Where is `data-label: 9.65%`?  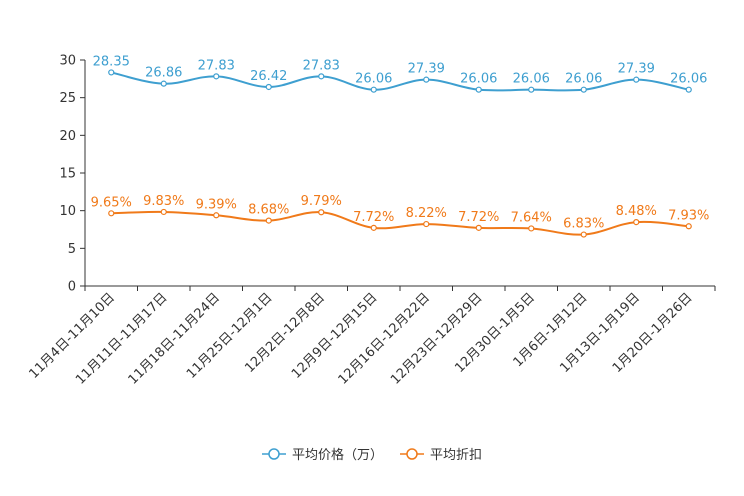 data-label: 9.65% is located at coordinates (111, 202).